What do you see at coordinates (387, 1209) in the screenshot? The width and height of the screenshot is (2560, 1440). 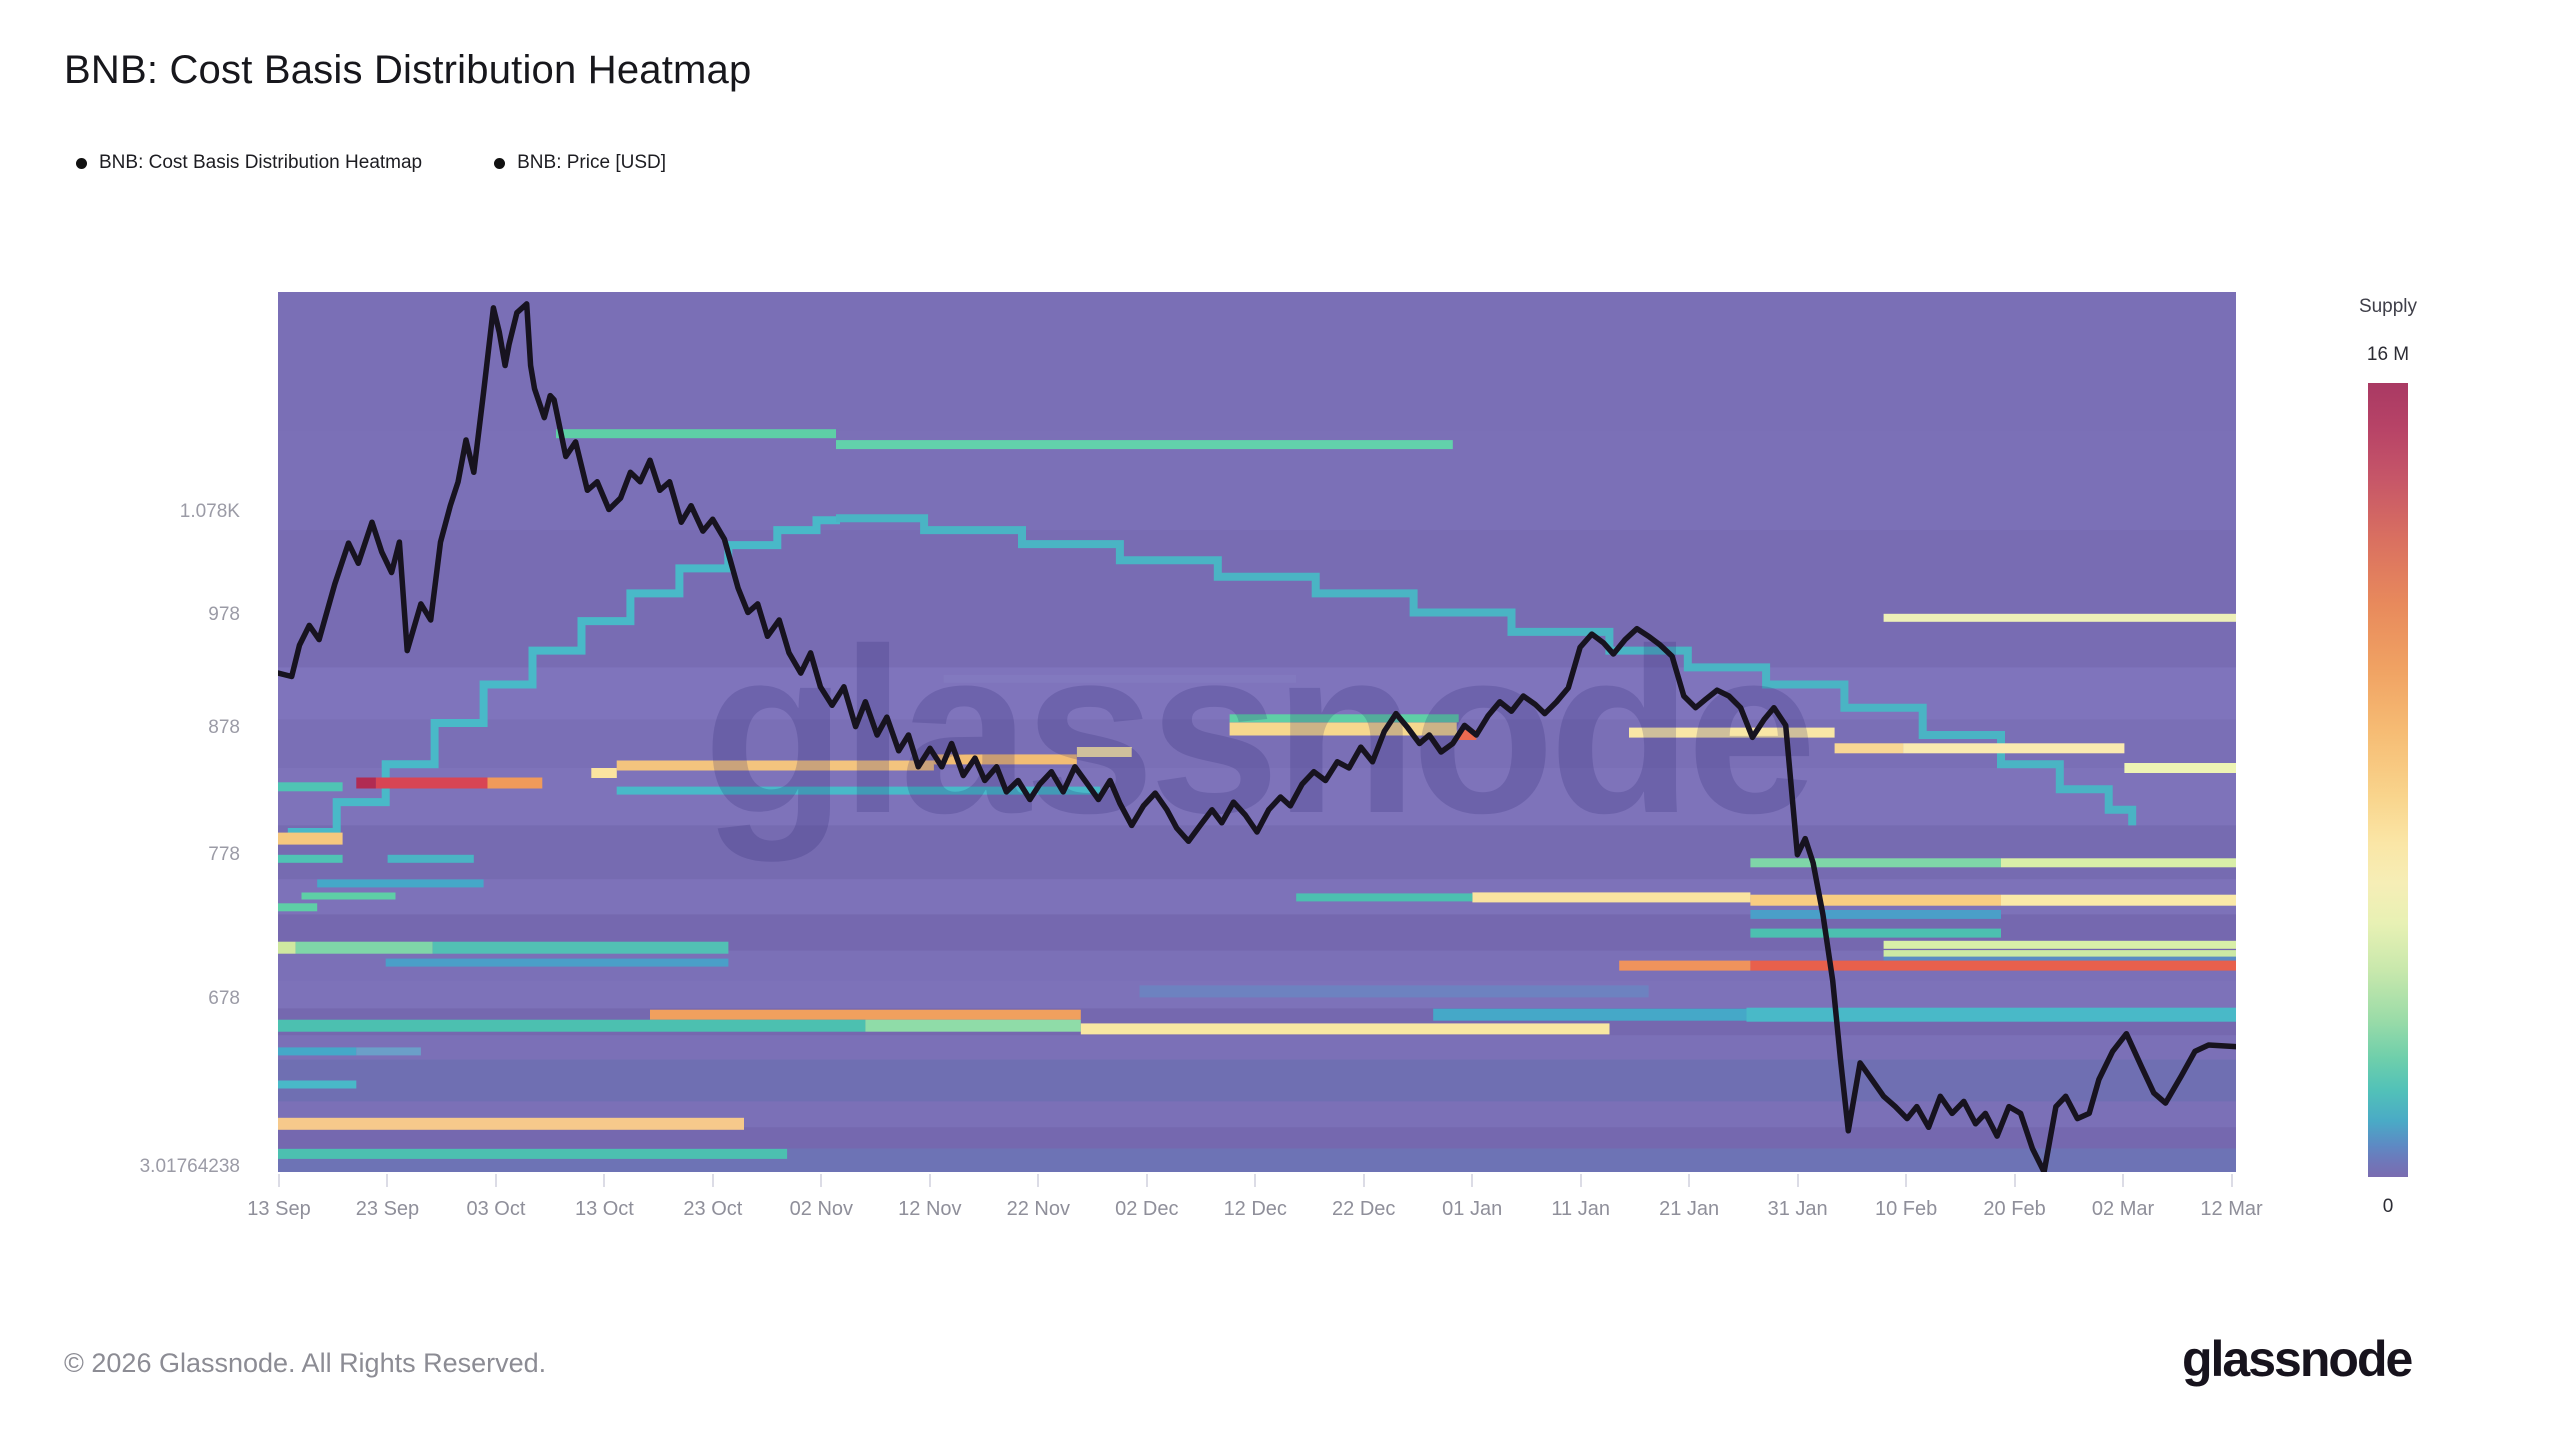 I see `x-tick-label: 23 Sep` at bounding box center [387, 1209].